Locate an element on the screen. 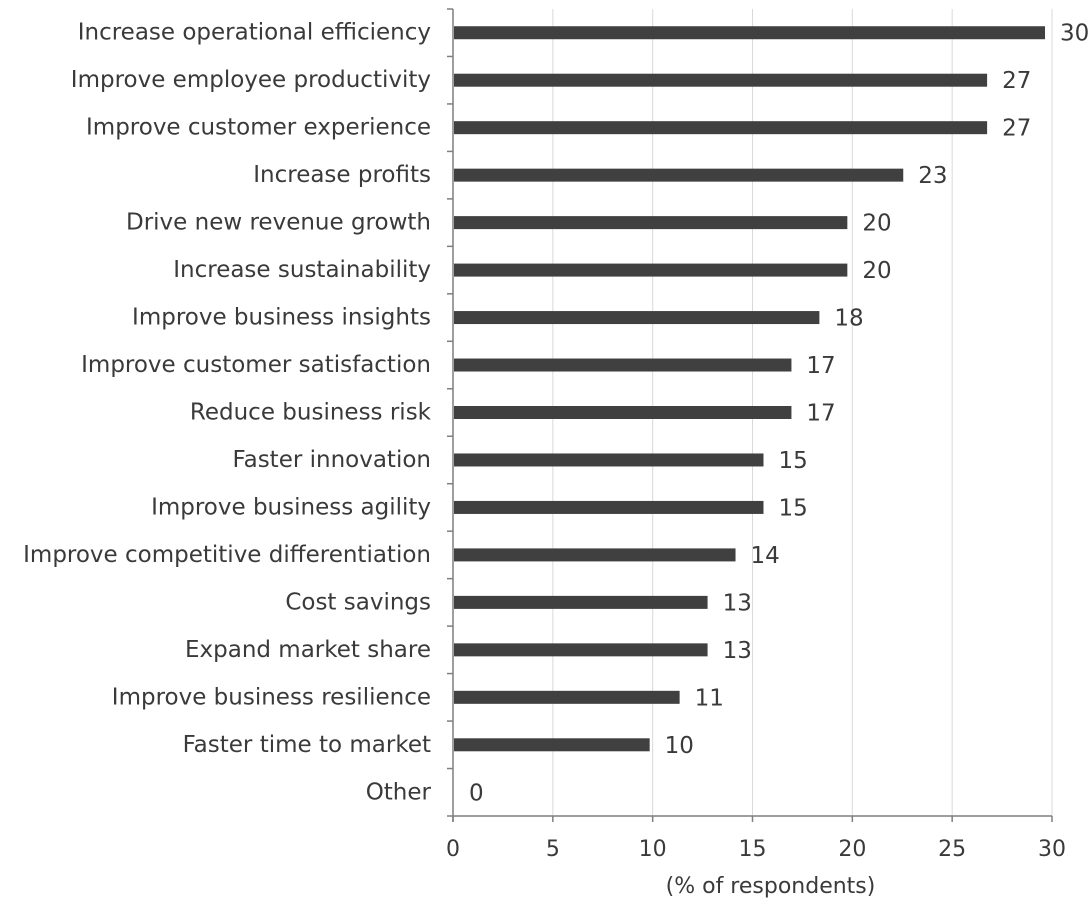 This screenshot has height=900, width=1089. data-label: 11 is located at coordinates (709, 698).